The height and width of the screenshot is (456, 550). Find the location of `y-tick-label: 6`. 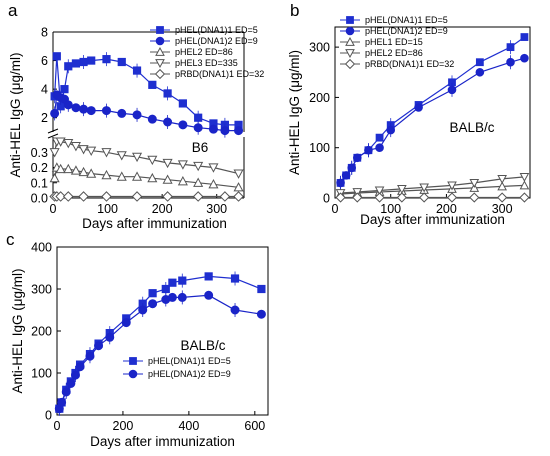

y-tick-label: 6 is located at coordinates (44, 61).